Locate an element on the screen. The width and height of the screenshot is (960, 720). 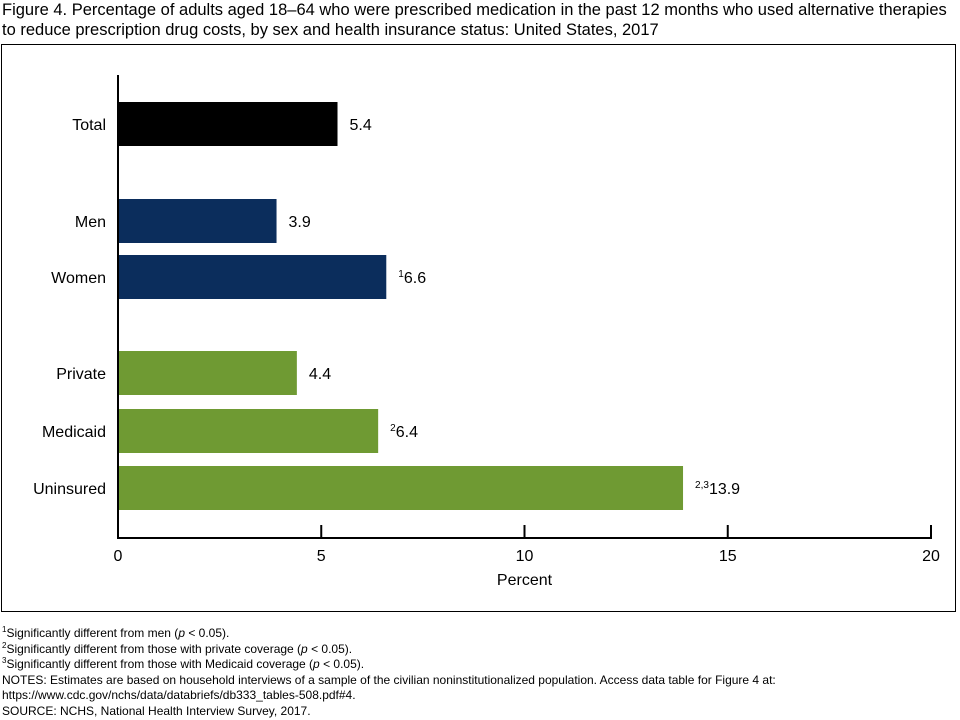
data-label-superscript: 2 is located at coordinates (393, 428).